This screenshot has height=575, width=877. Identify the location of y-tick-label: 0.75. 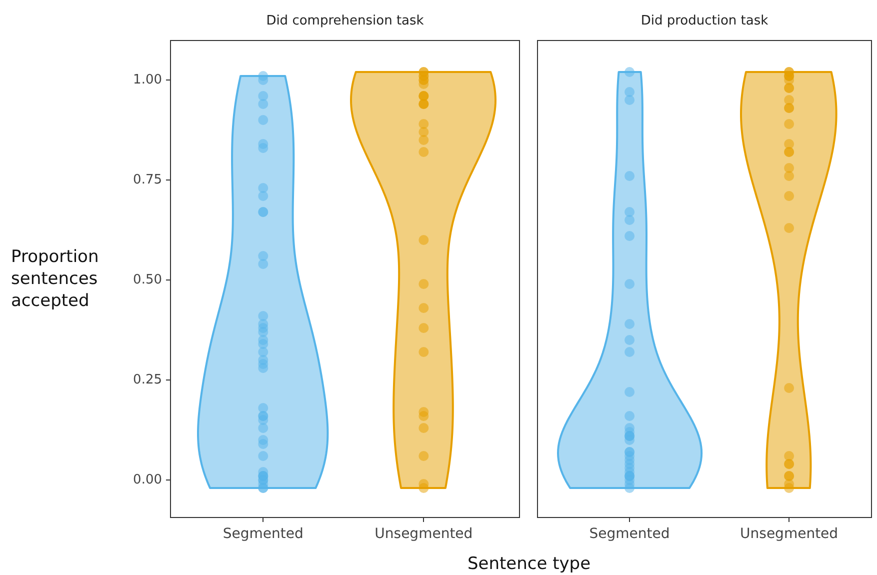
(147, 180).